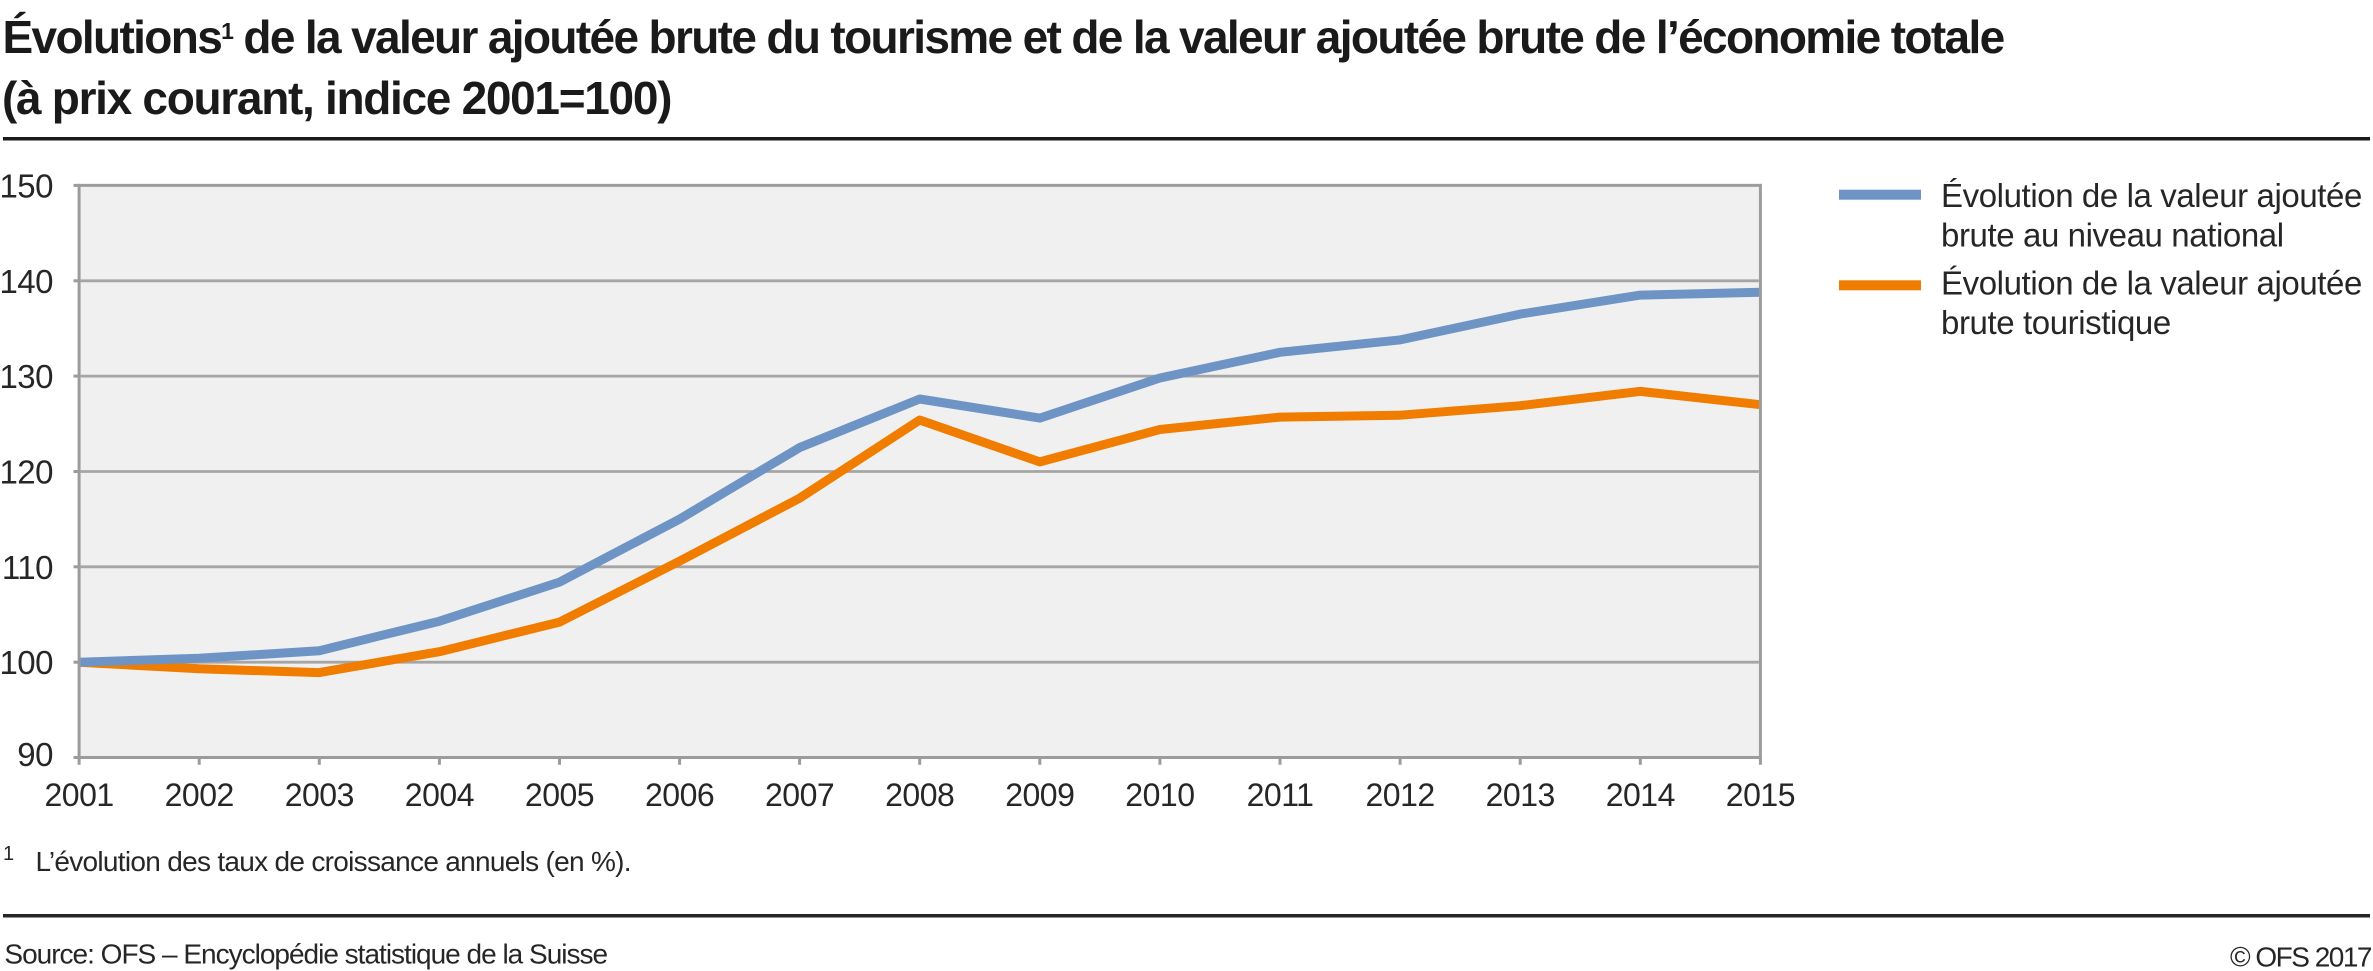 Image resolution: width=2373 pixels, height=971 pixels. Describe the element at coordinates (1039, 795) in the screenshot. I see `svg-text: 2009` at that location.